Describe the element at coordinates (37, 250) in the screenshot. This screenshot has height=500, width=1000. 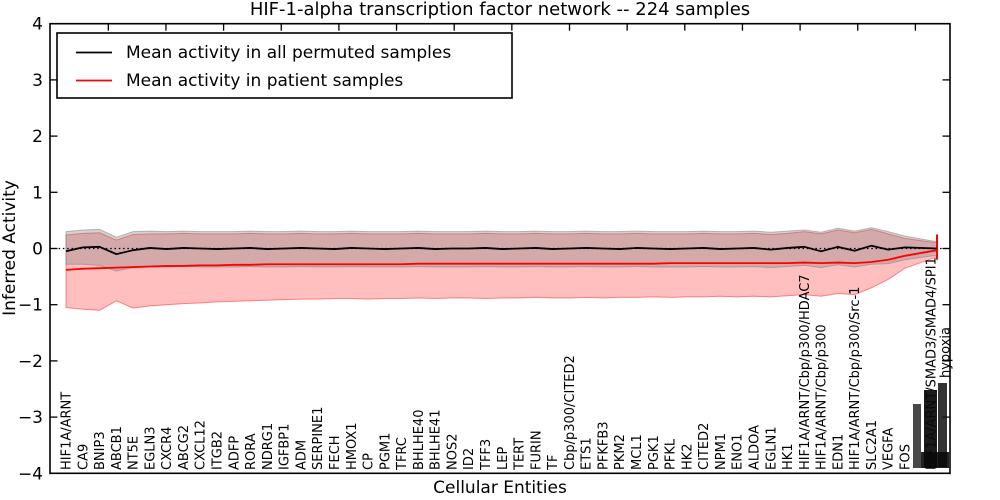
I see `y-tick-label: 0` at that location.